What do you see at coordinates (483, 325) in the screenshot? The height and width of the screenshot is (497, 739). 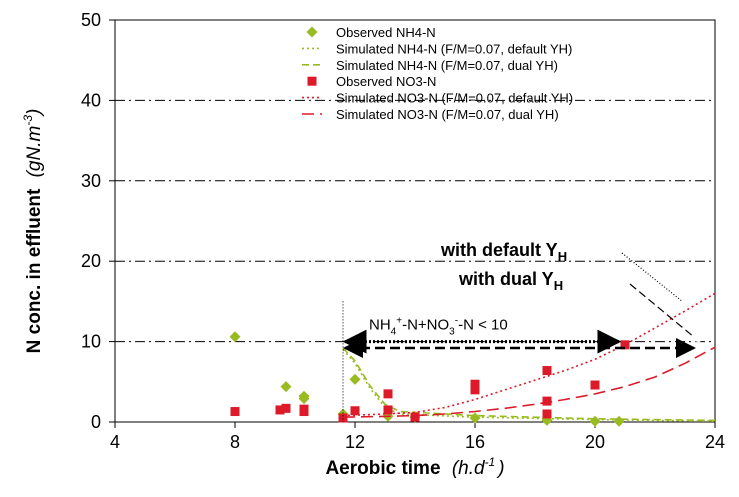 I see `range-label-part: -N < 10` at bounding box center [483, 325].